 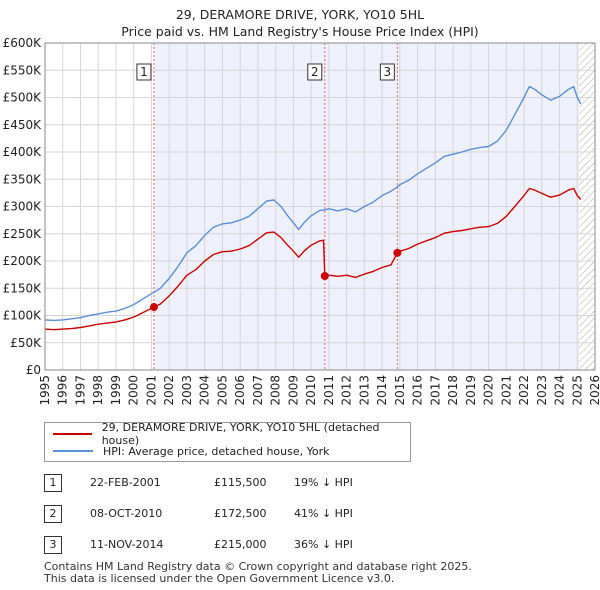 What do you see at coordinates (23, 207) in the screenshot?
I see `y-tick-label: £300K` at bounding box center [23, 207].